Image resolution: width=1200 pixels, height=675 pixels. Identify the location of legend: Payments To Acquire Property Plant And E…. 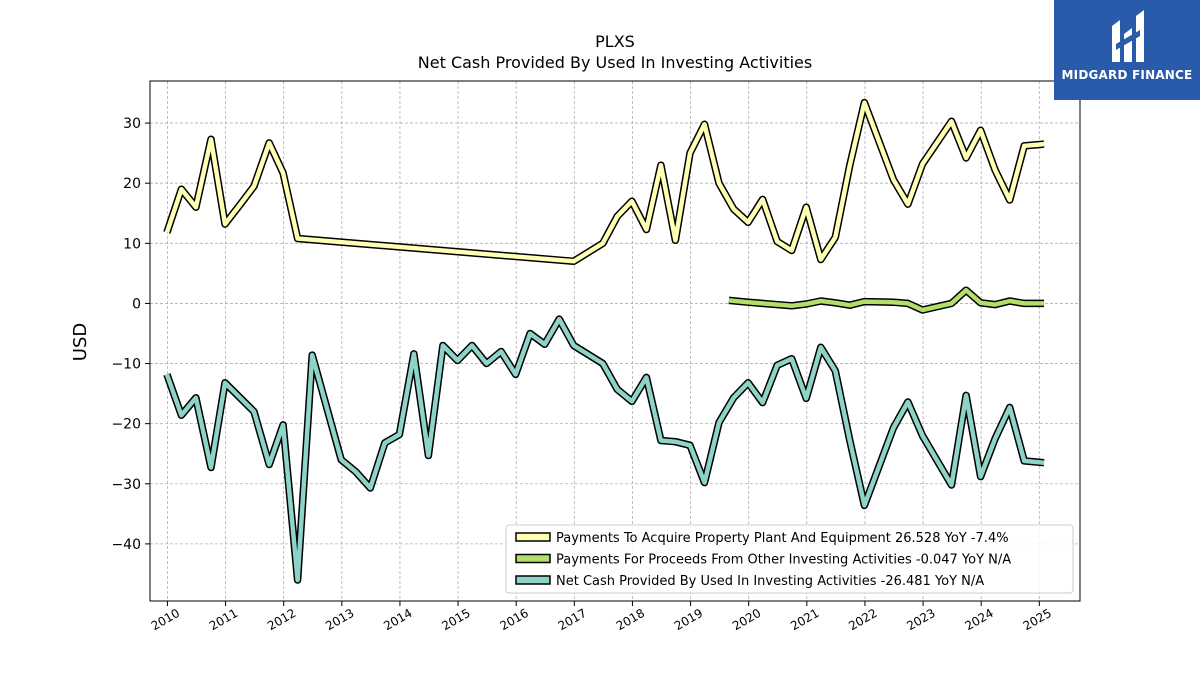
(789, 559).